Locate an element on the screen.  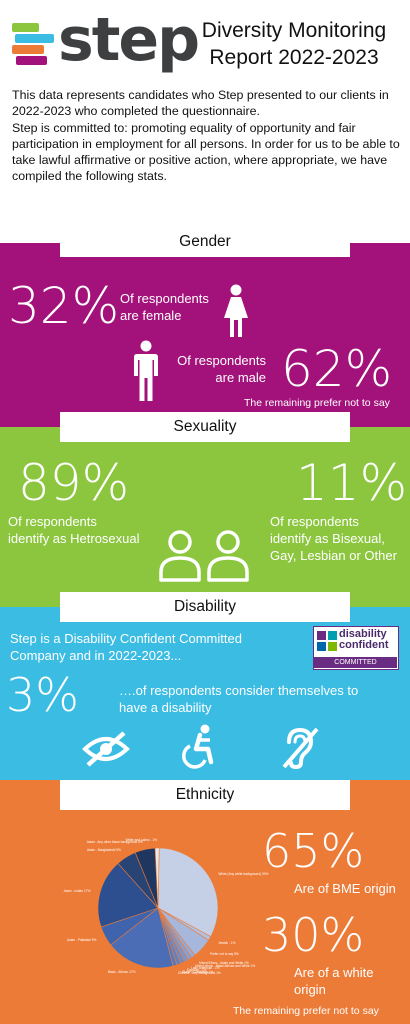
gender-heading: Gender is located at coordinates (205, 242).